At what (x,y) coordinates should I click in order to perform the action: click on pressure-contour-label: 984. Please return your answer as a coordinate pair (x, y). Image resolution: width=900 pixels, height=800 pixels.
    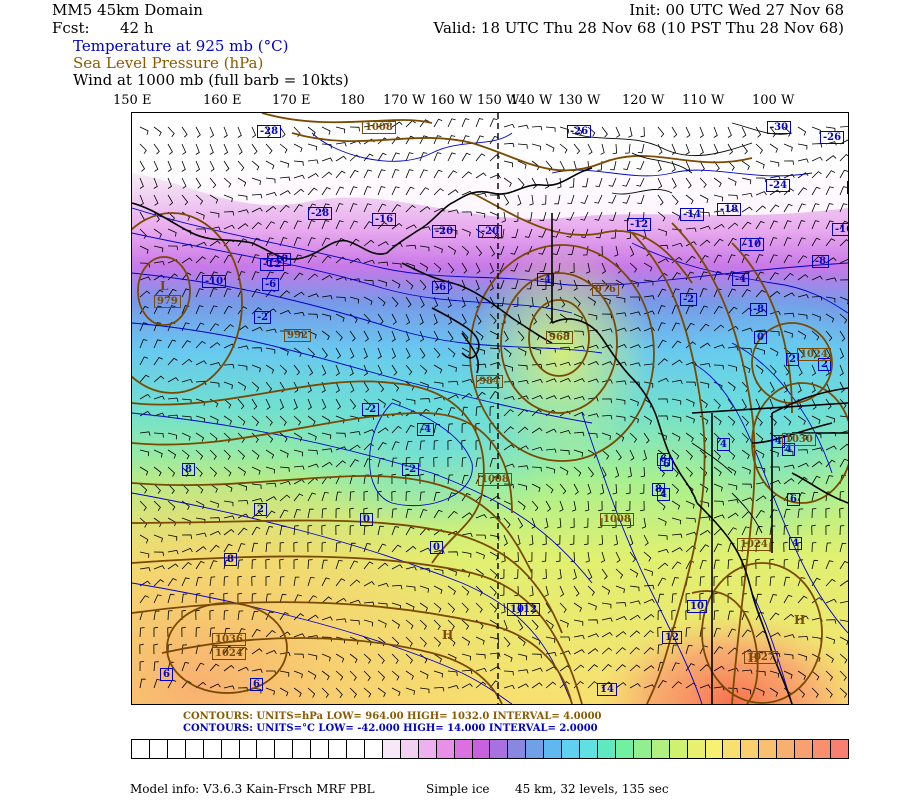
    Looking at the image, I should click on (489, 381).